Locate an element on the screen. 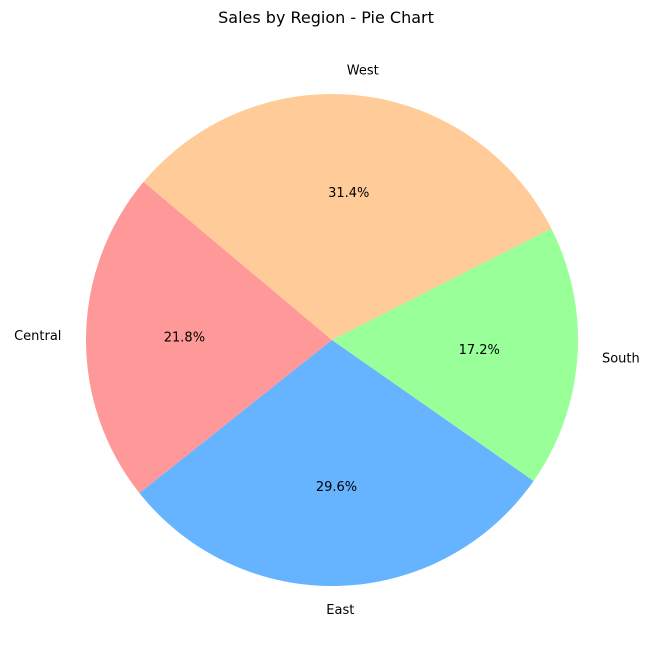  chart-title: Sales by Region - Pie Chart is located at coordinates (326, 17).